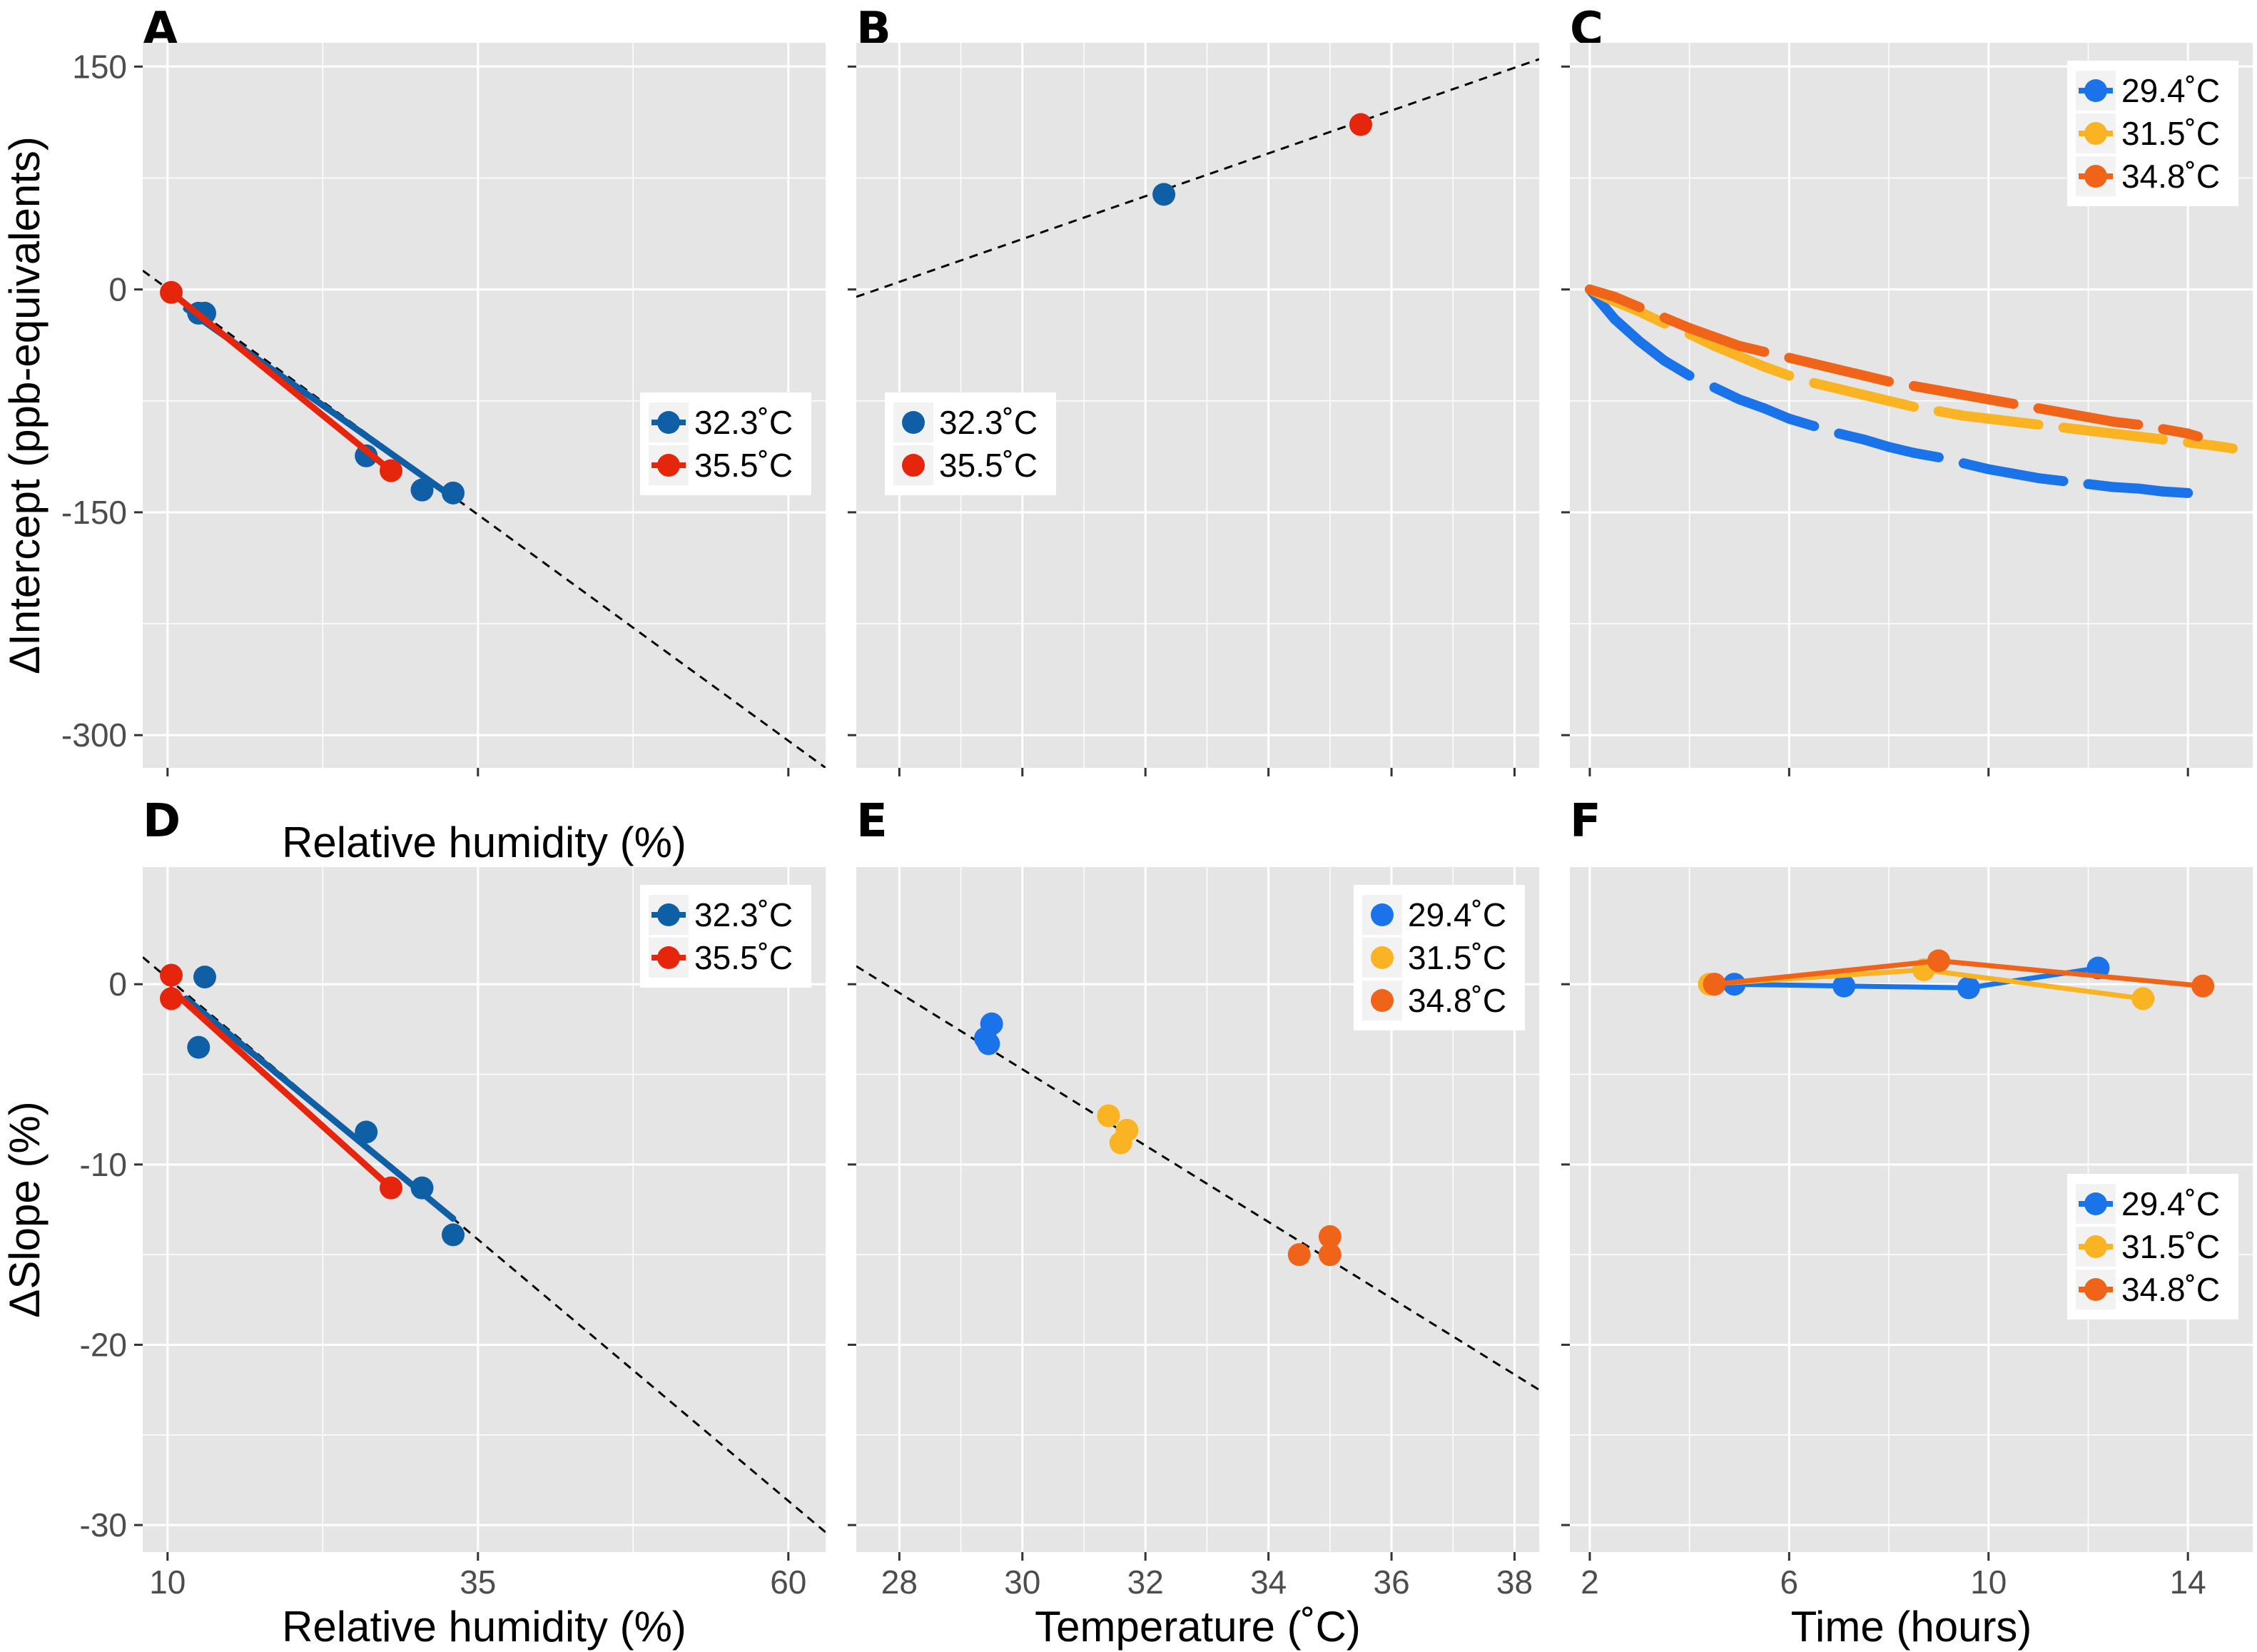  I want to click on x-tick-label: 28, so click(899, 1582).